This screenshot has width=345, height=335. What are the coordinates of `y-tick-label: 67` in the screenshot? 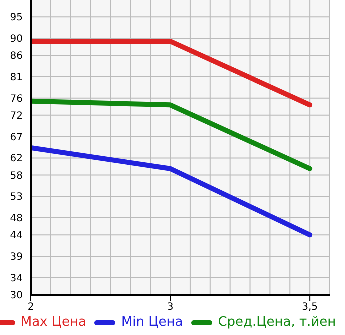 It's located at (16, 138).